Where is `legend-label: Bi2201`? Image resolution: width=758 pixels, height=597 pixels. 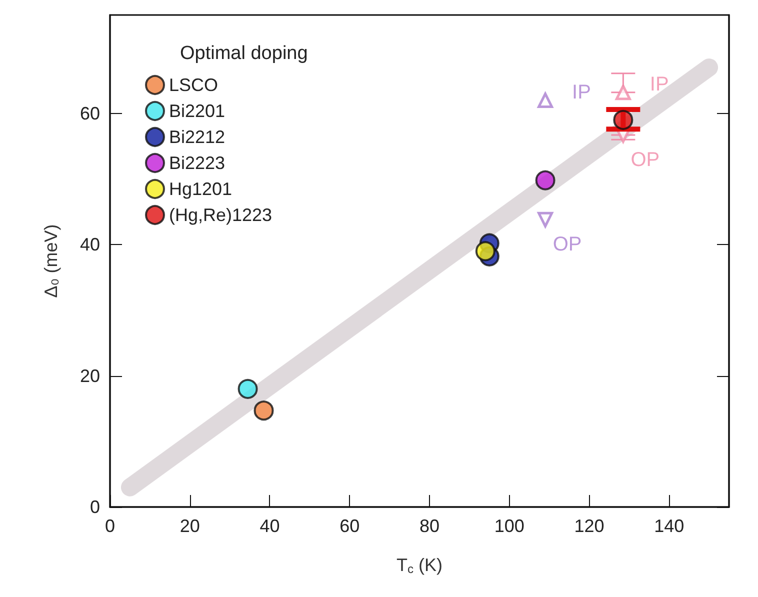
legend-label: Bi2201 is located at coordinates (197, 111).